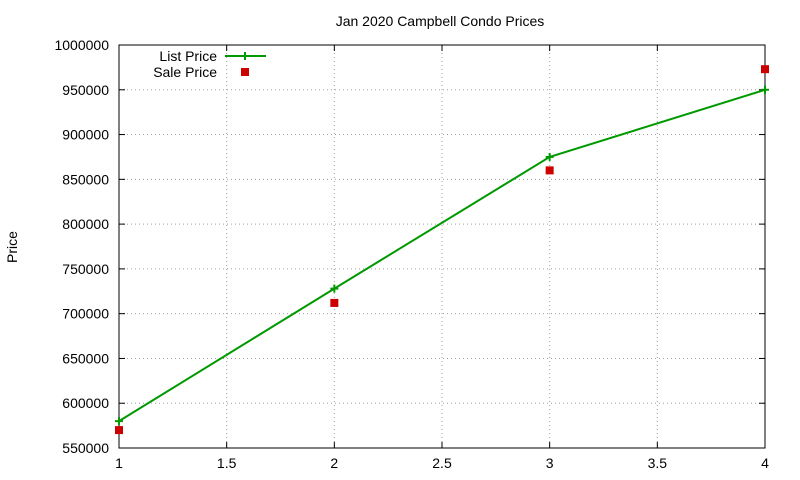 This screenshot has height=480, width=800. I want to click on y-tick-label: 800000, so click(85, 224).